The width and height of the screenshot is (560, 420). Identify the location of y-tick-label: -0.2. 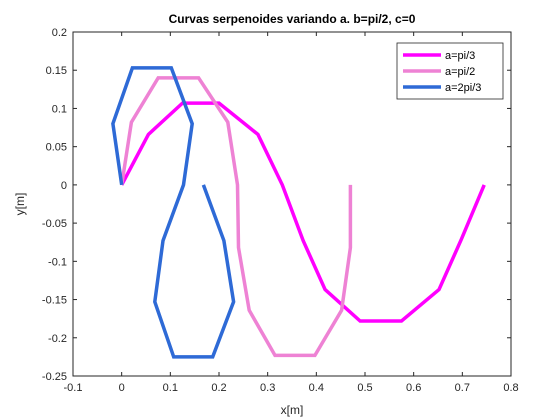
(57, 339).